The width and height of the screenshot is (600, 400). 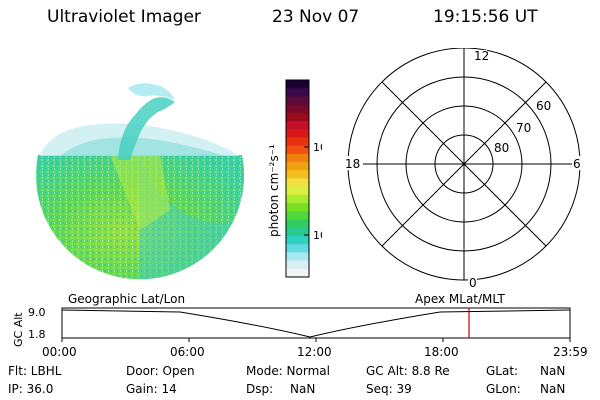 What do you see at coordinates (553, 389) in the screenshot?
I see `glon-value: NaN` at bounding box center [553, 389].